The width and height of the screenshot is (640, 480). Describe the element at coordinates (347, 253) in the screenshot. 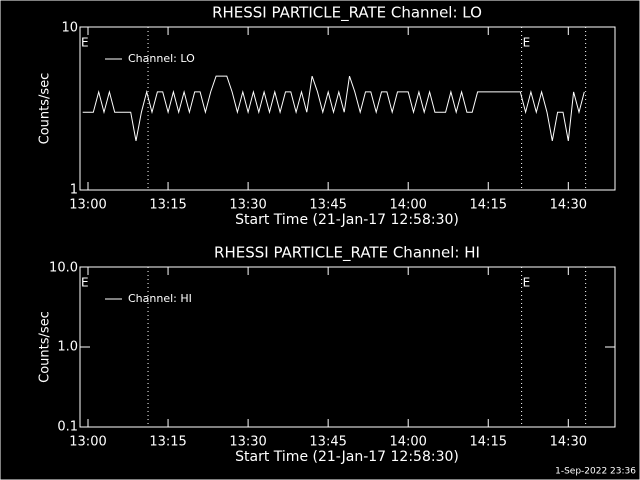

I see `chart-title: RHESSI PARTICLE_RATE Channel: HI` at that location.